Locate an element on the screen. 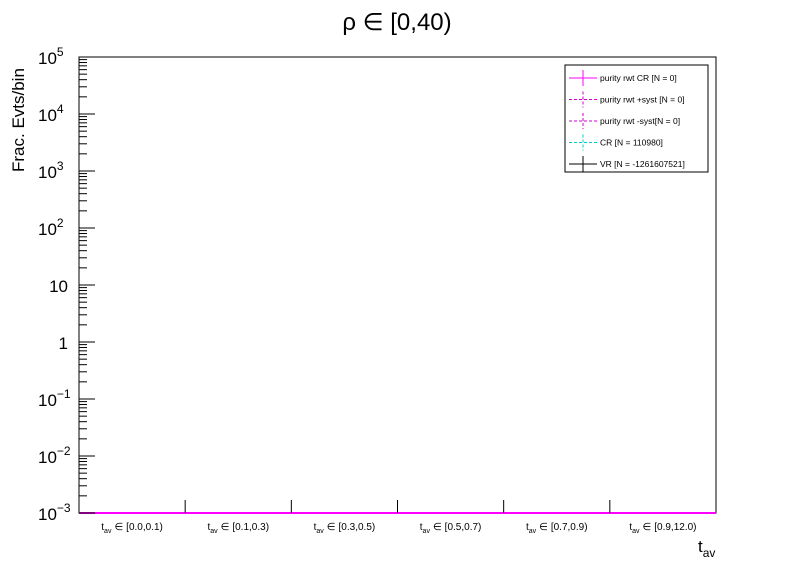  y-tick-label: 10⁻³ is located at coordinates (54, 512).